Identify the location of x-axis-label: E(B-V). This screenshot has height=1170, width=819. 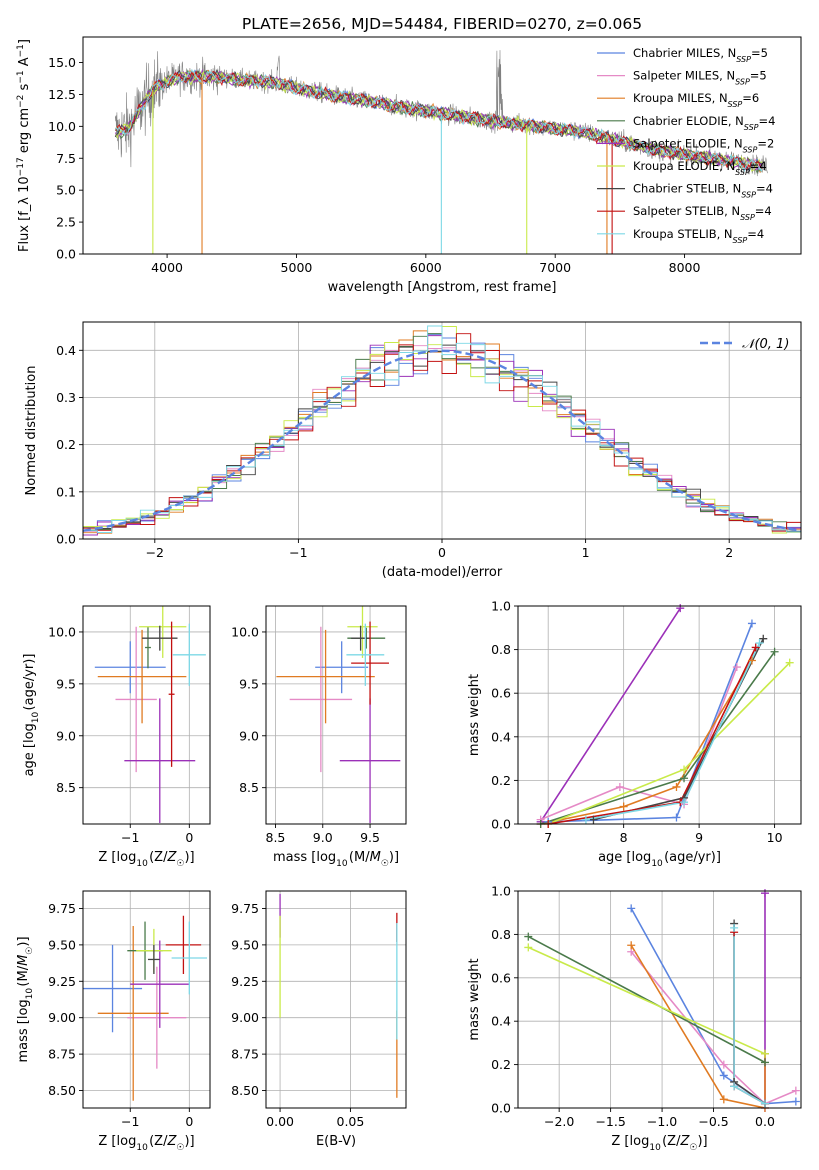
(336, 1141).